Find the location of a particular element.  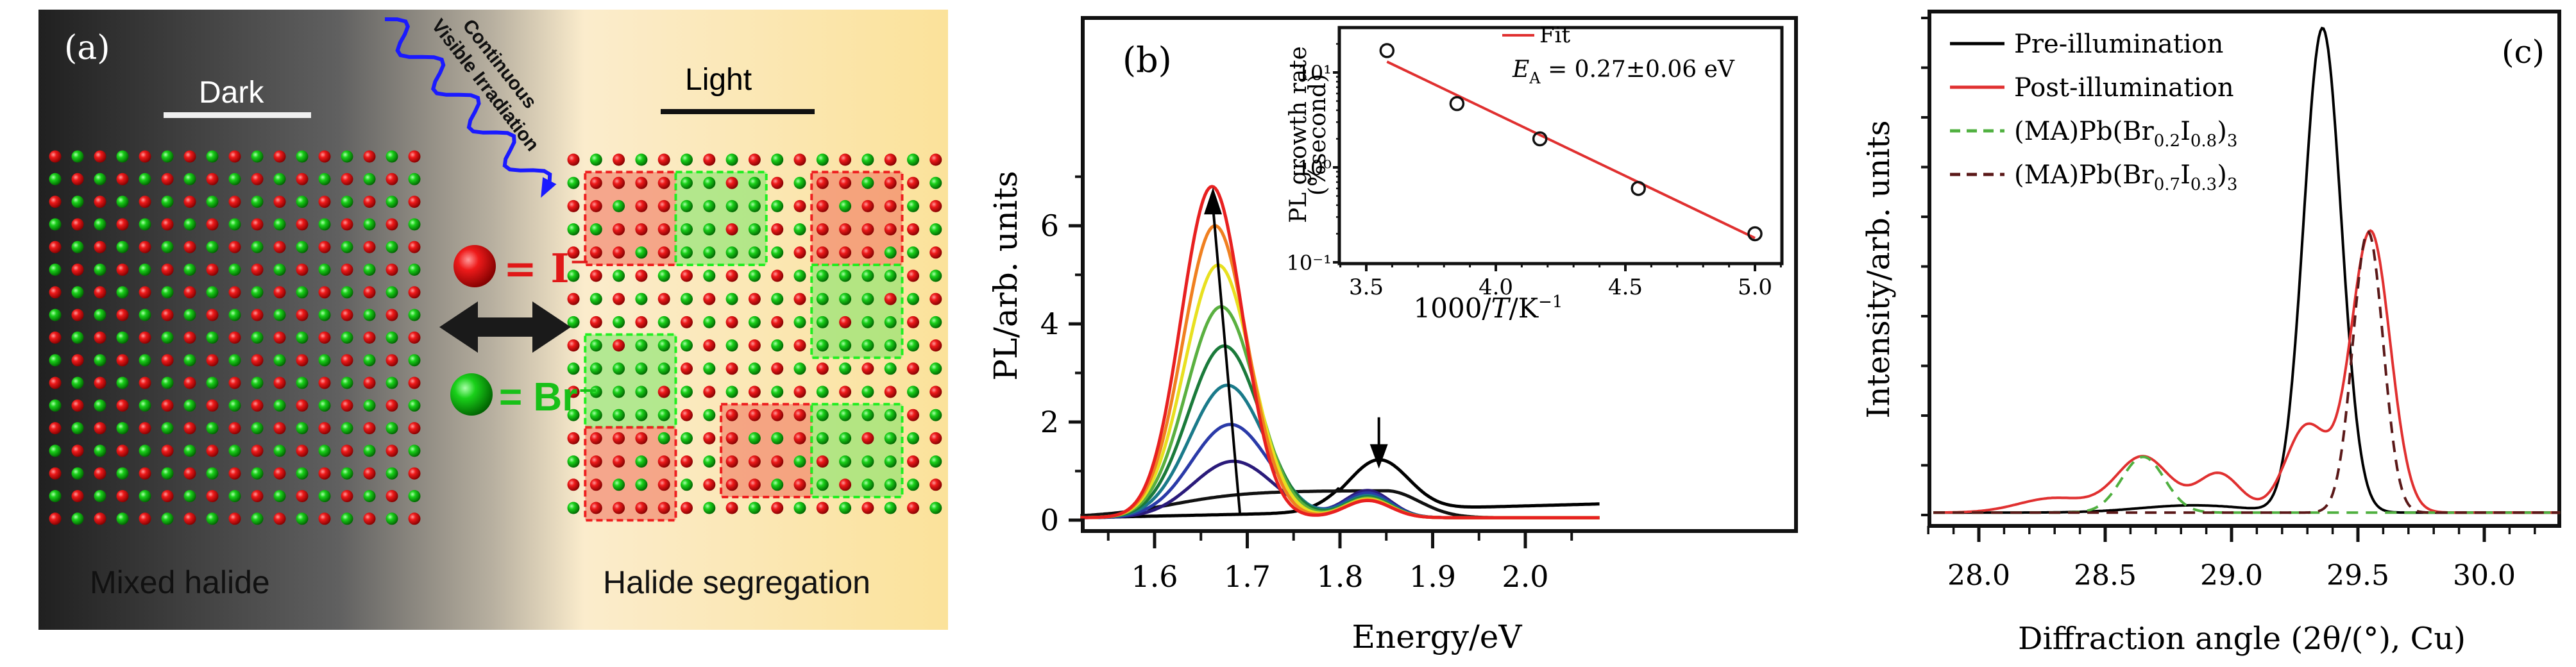

panel-b-x-axis-label: Energy/eV is located at coordinates (1437, 636).